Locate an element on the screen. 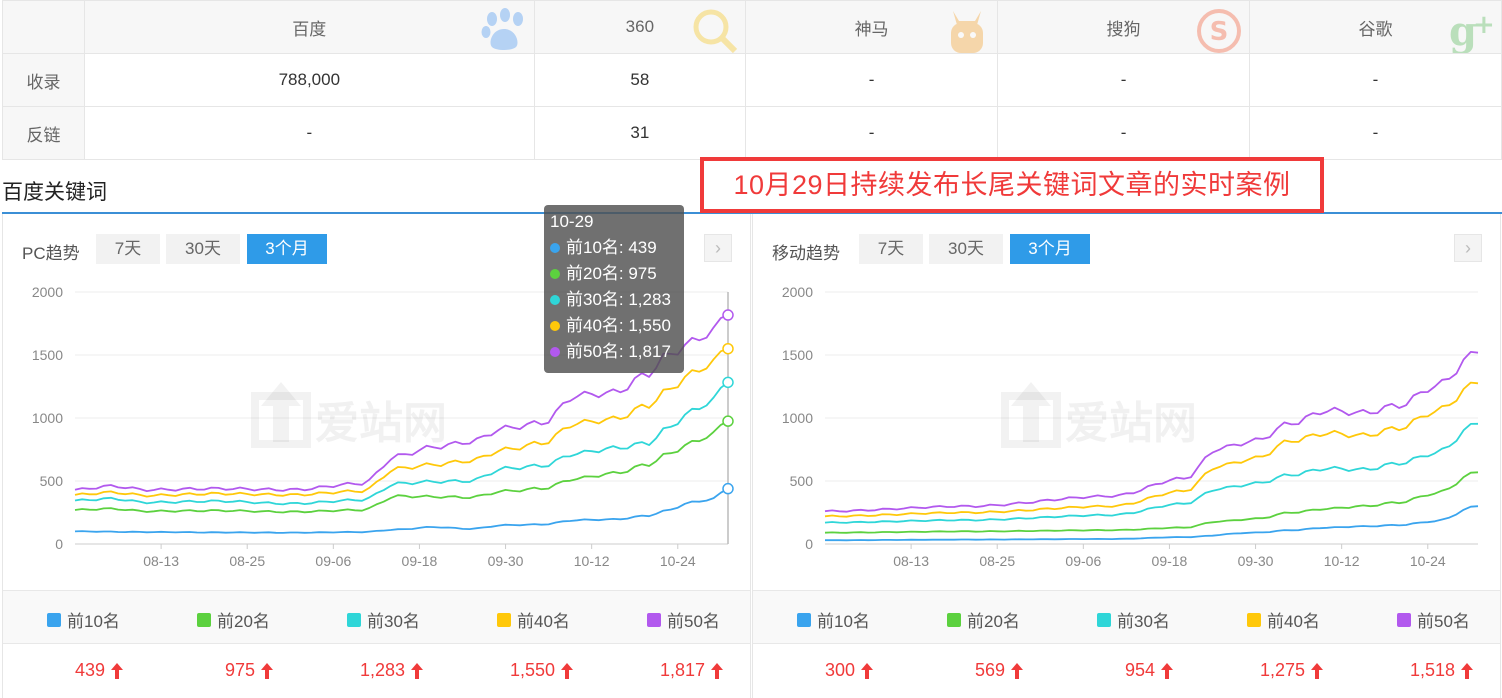  engine-name: 谷歌 is located at coordinates (1375, 29).